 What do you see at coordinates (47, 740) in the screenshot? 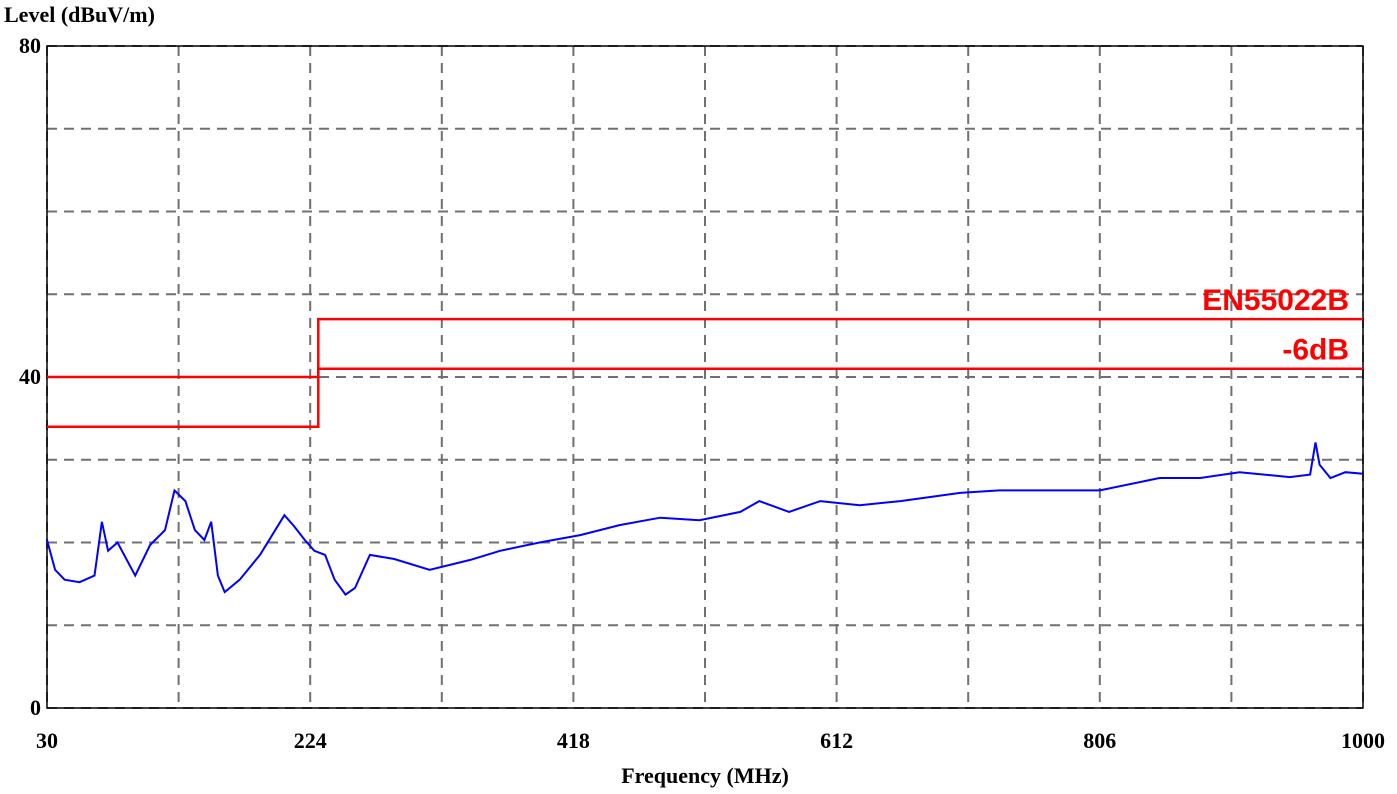
I see `x-tick-label: 30` at bounding box center [47, 740].